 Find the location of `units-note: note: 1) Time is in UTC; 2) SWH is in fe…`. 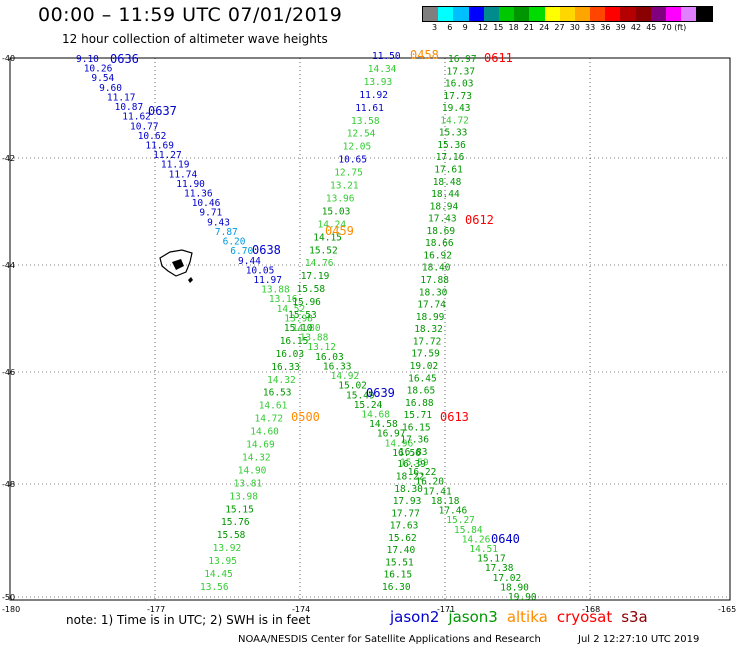

units-note: note: 1) Time is in UTC; 2) SWH is in fe… is located at coordinates (188, 620).